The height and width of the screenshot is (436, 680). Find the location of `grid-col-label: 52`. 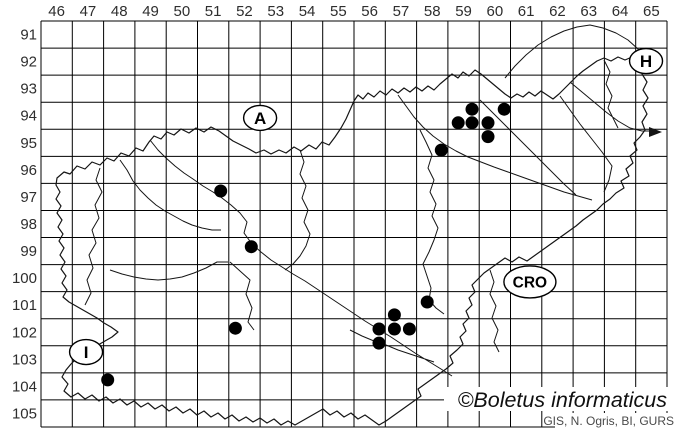

grid-col-label: 52 is located at coordinates (244, 11).